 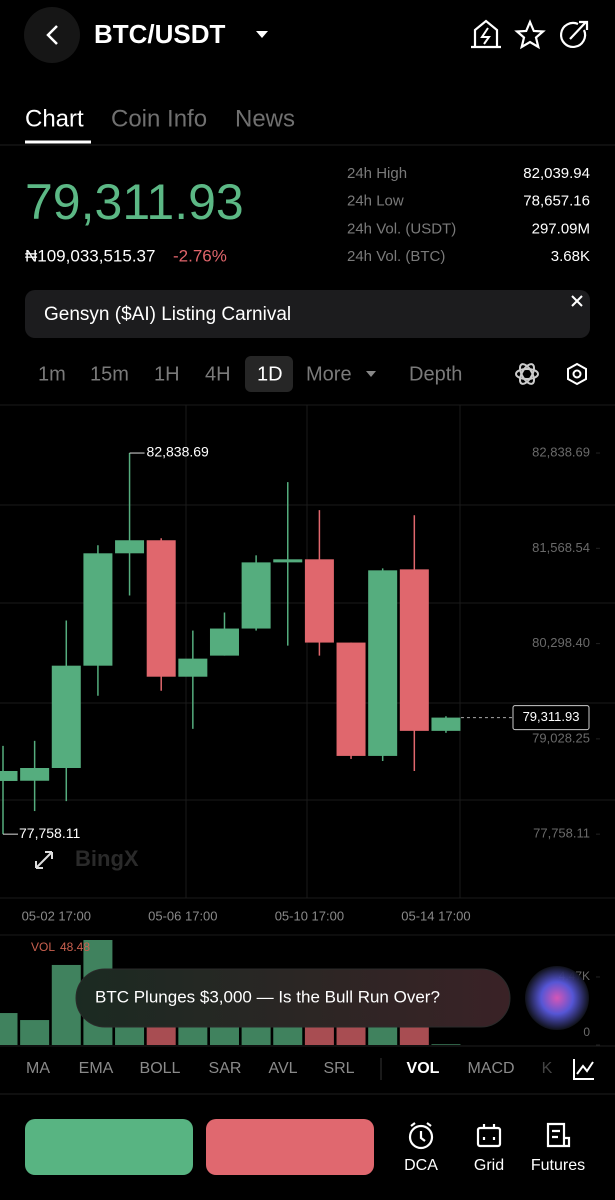 I want to click on stat-label: 24h High, so click(x=377, y=173).